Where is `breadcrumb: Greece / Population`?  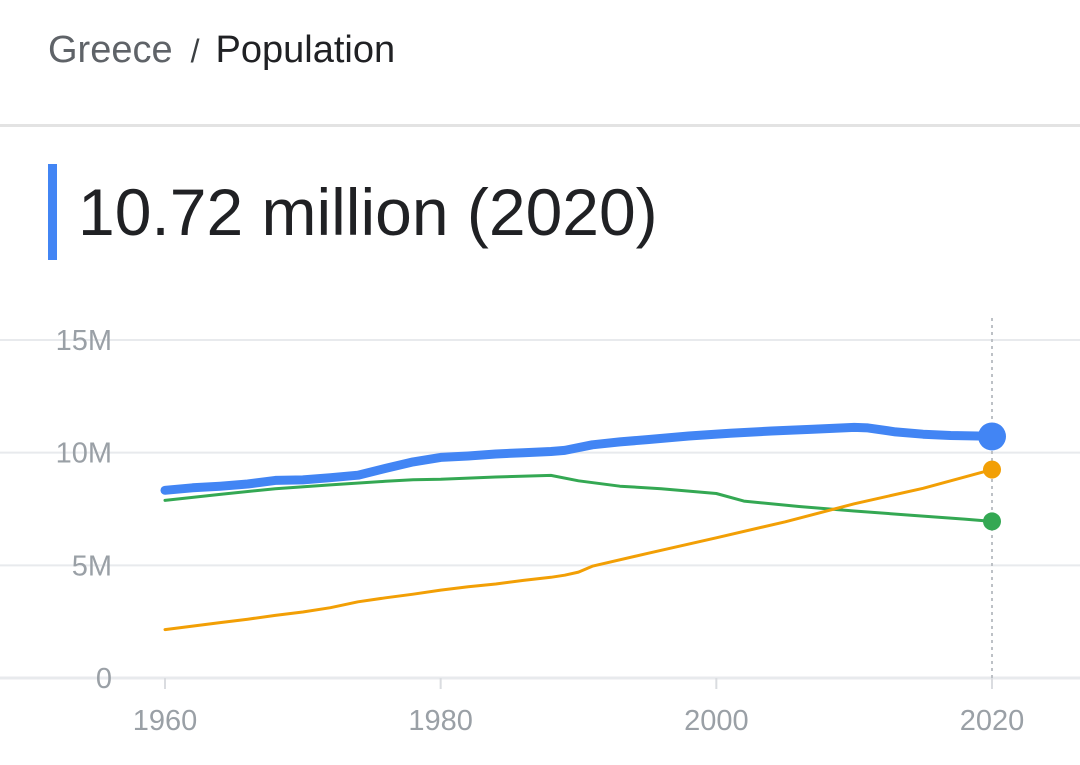 breadcrumb: Greece / Population is located at coordinates (221, 50).